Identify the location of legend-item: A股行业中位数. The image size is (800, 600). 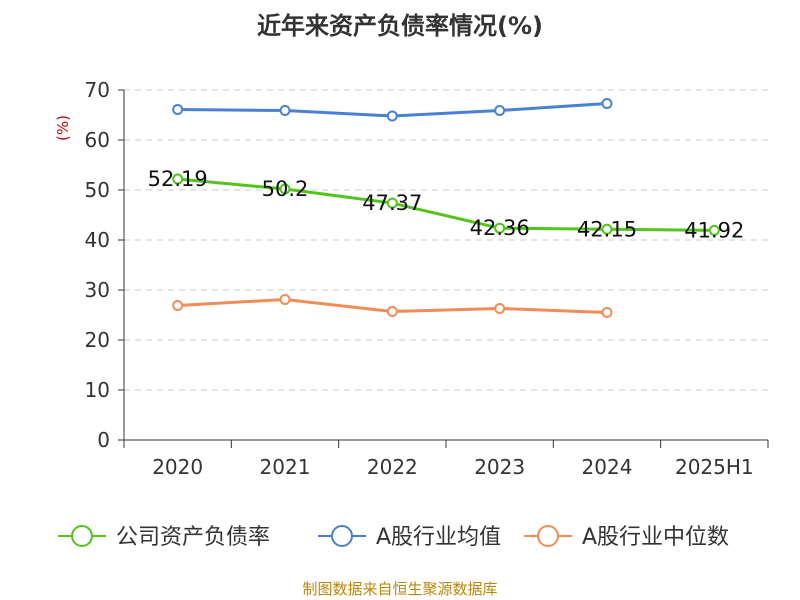
(626, 537).